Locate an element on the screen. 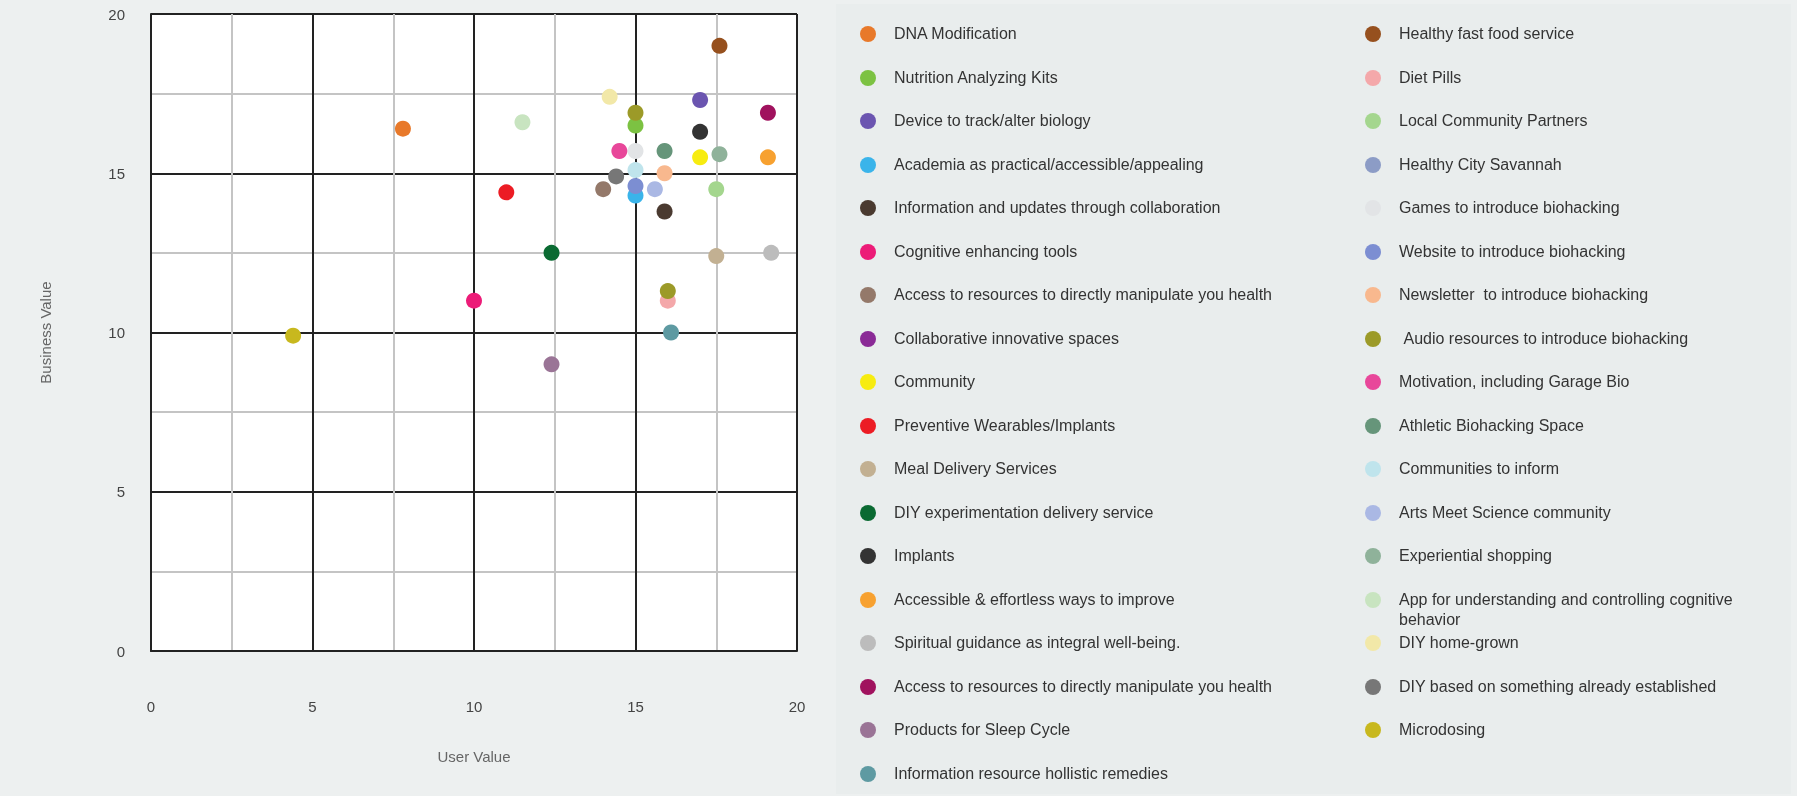 Image resolution: width=1797 pixels, height=796 pixels. x-tick-label: 0 is located at coordinates (151, 706).